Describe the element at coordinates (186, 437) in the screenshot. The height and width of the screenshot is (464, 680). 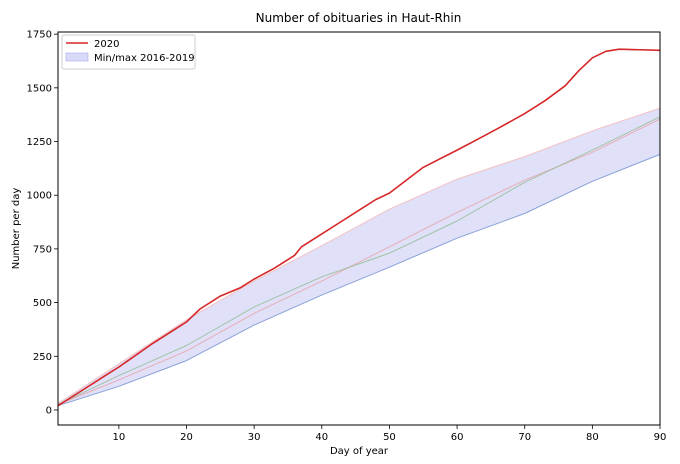
I see `x-tick-label: 20` at that location.